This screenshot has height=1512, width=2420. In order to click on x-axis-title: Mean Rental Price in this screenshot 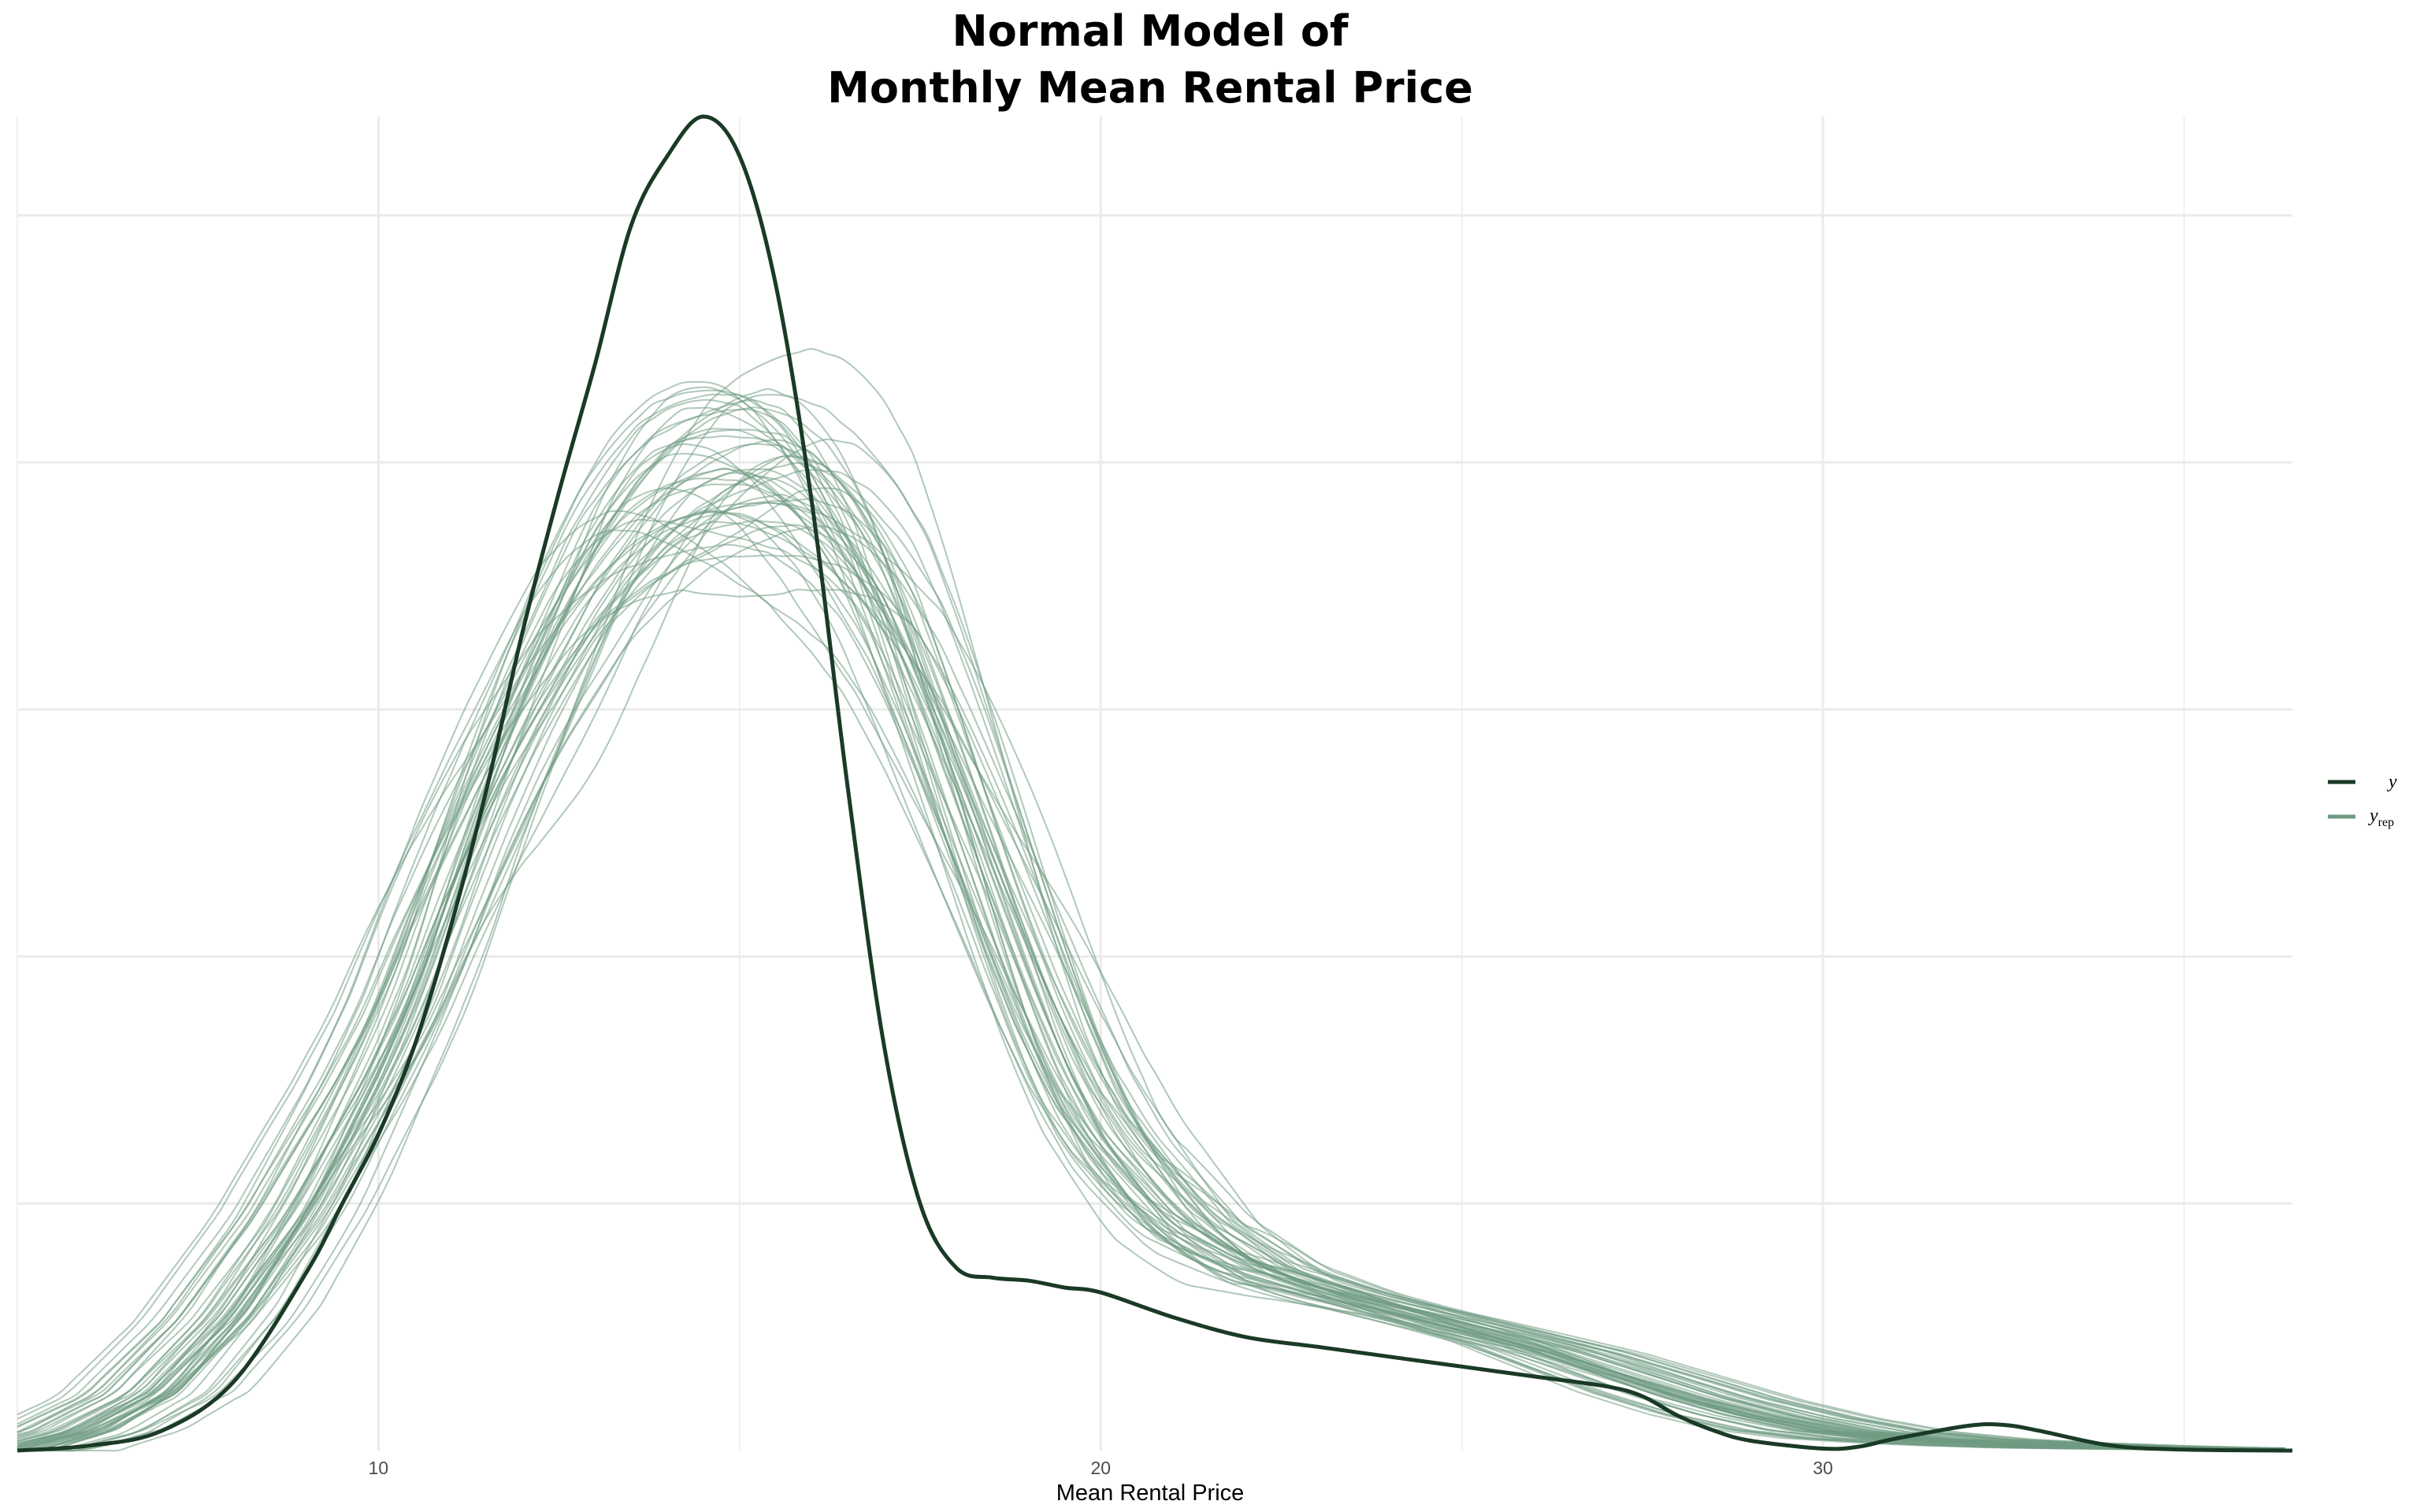, I will do `click(1150, 1493)`.